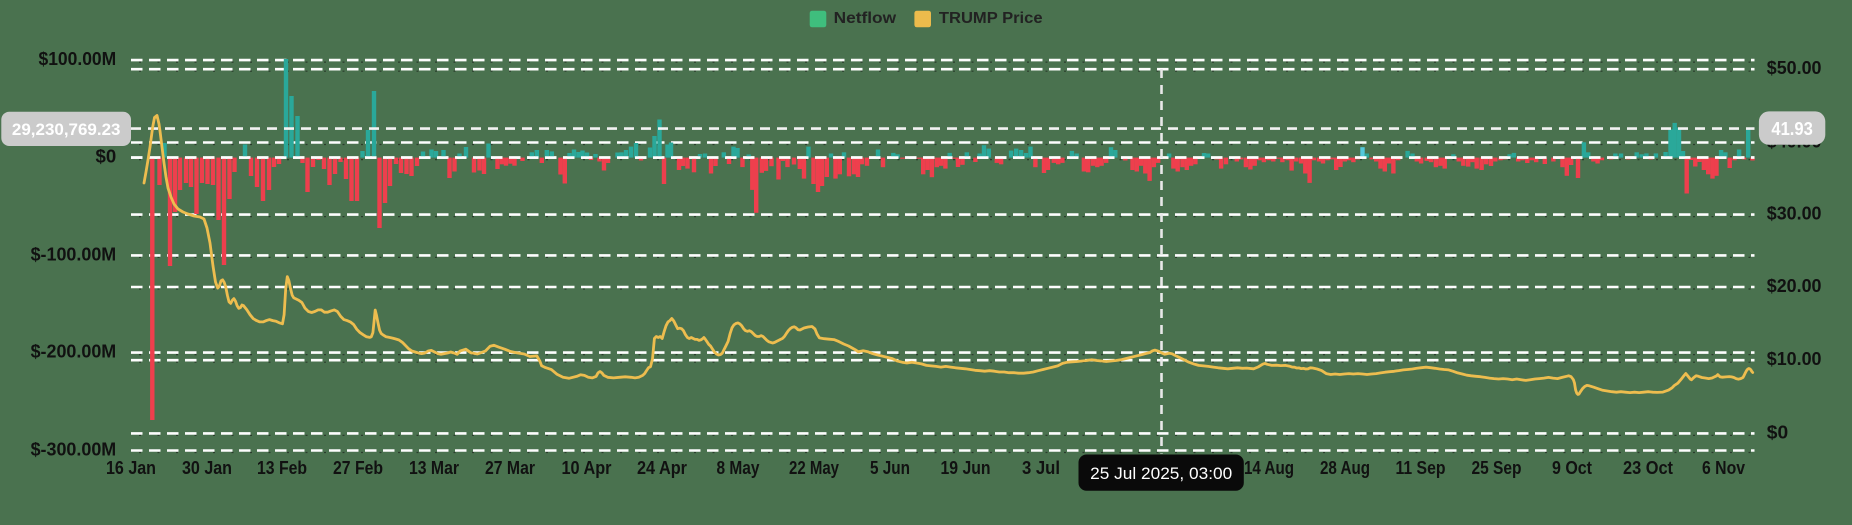 The height and width of the screenshot is (525, 1852). What do you see at coordinates (739, 467) in the screenshot?
I see `svg-text: 8 May` at bounding box center [739, 467].